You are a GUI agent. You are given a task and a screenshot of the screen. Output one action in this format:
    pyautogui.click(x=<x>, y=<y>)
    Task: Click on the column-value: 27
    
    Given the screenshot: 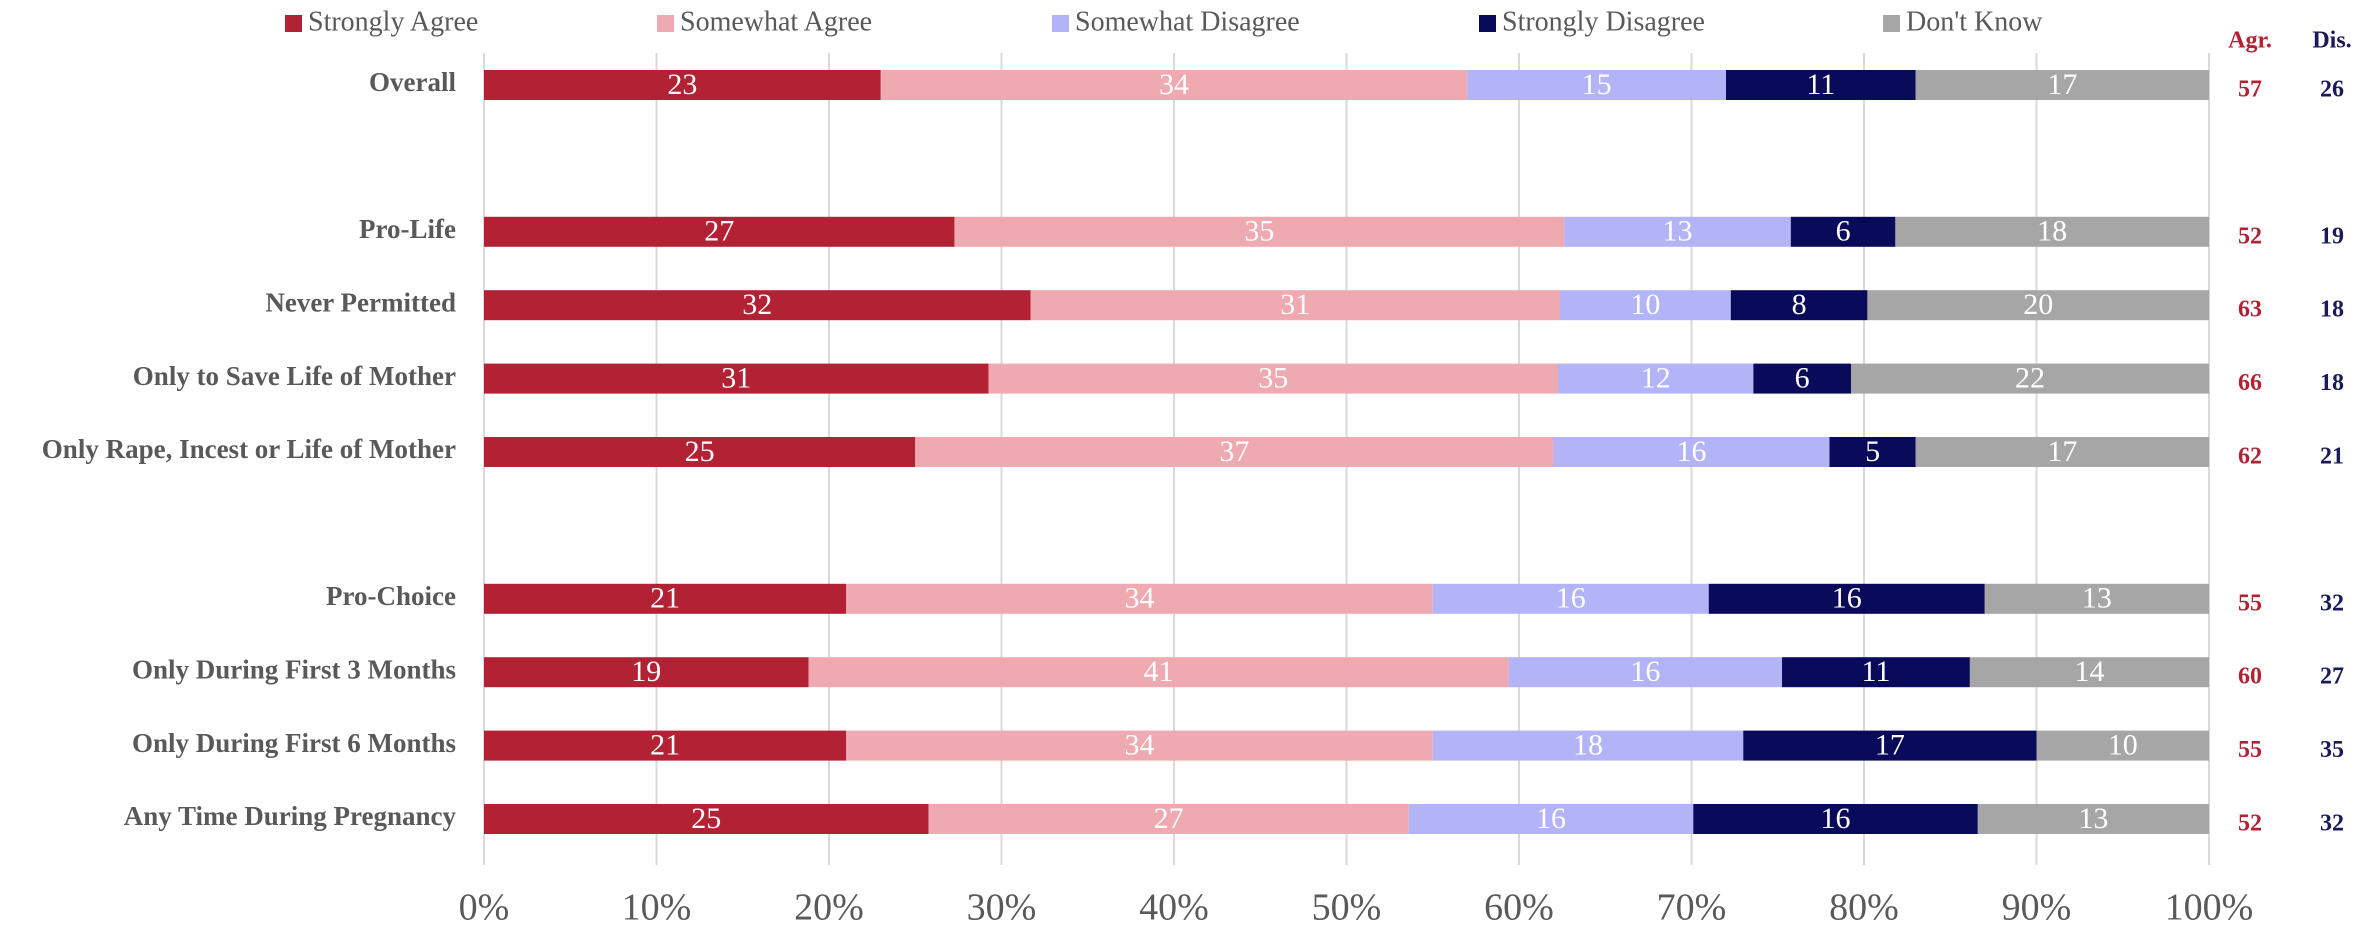 What is the action you would take?
    pyautogui.click(x=2332, y=677)
    